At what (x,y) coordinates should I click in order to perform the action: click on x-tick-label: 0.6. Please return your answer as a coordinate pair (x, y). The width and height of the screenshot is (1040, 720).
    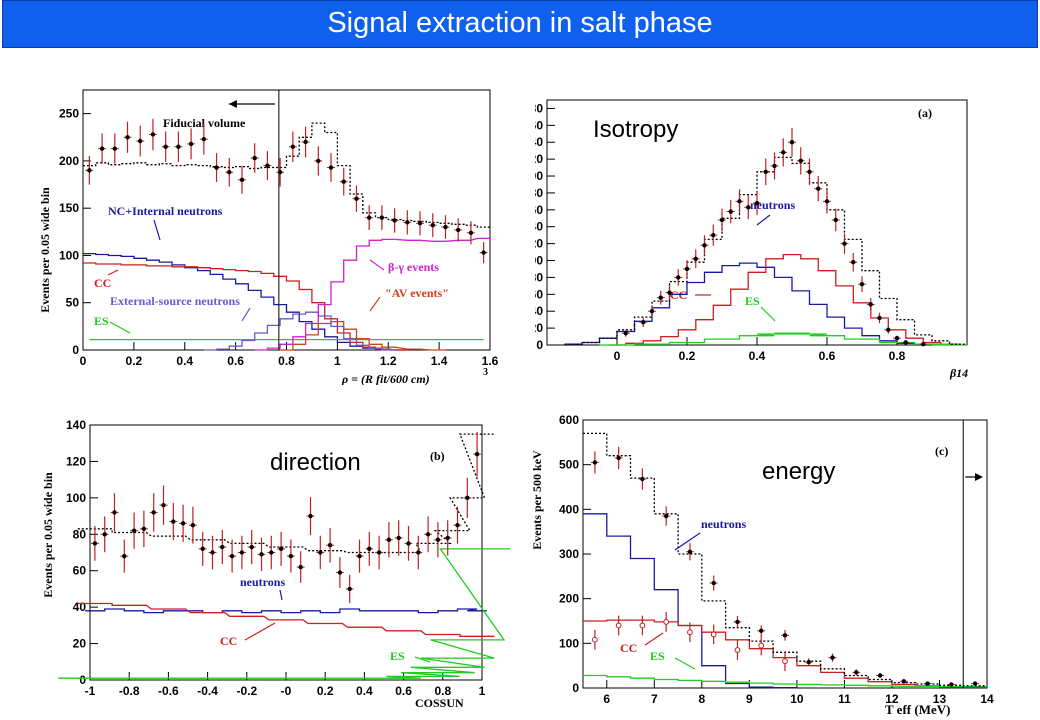
    Looking at the image, I should click on (235, 361).